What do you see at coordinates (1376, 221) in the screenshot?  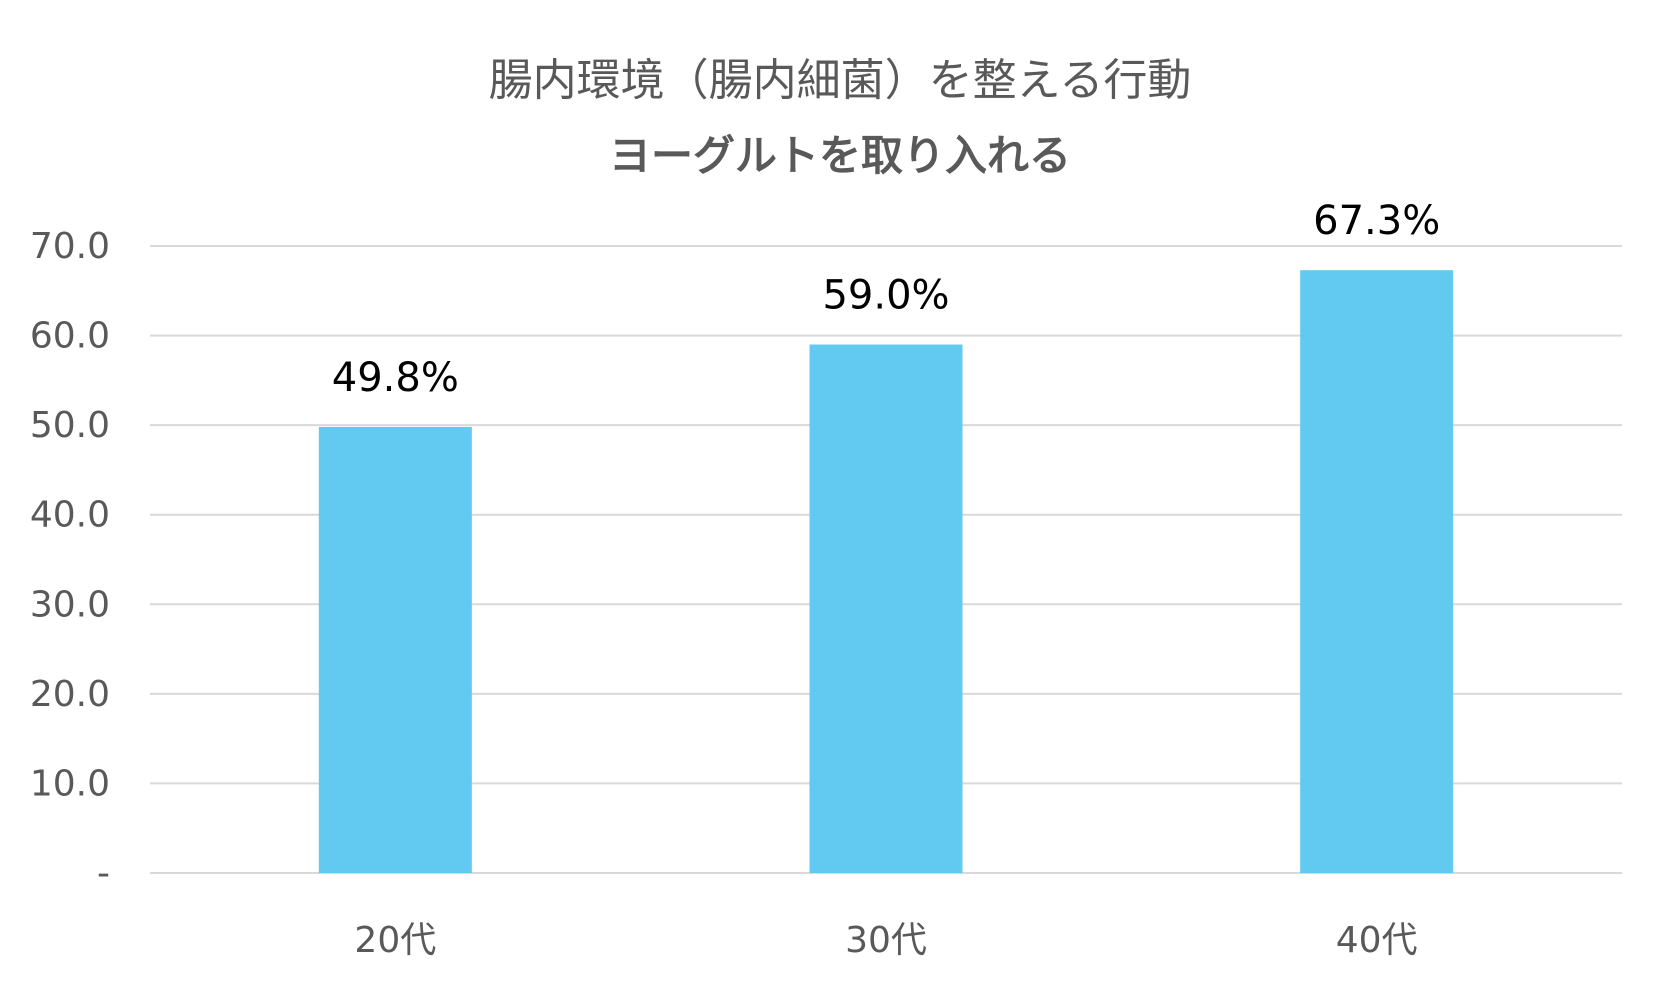 I see `data-label: 67.3%` at bounding box center [1376, 221].